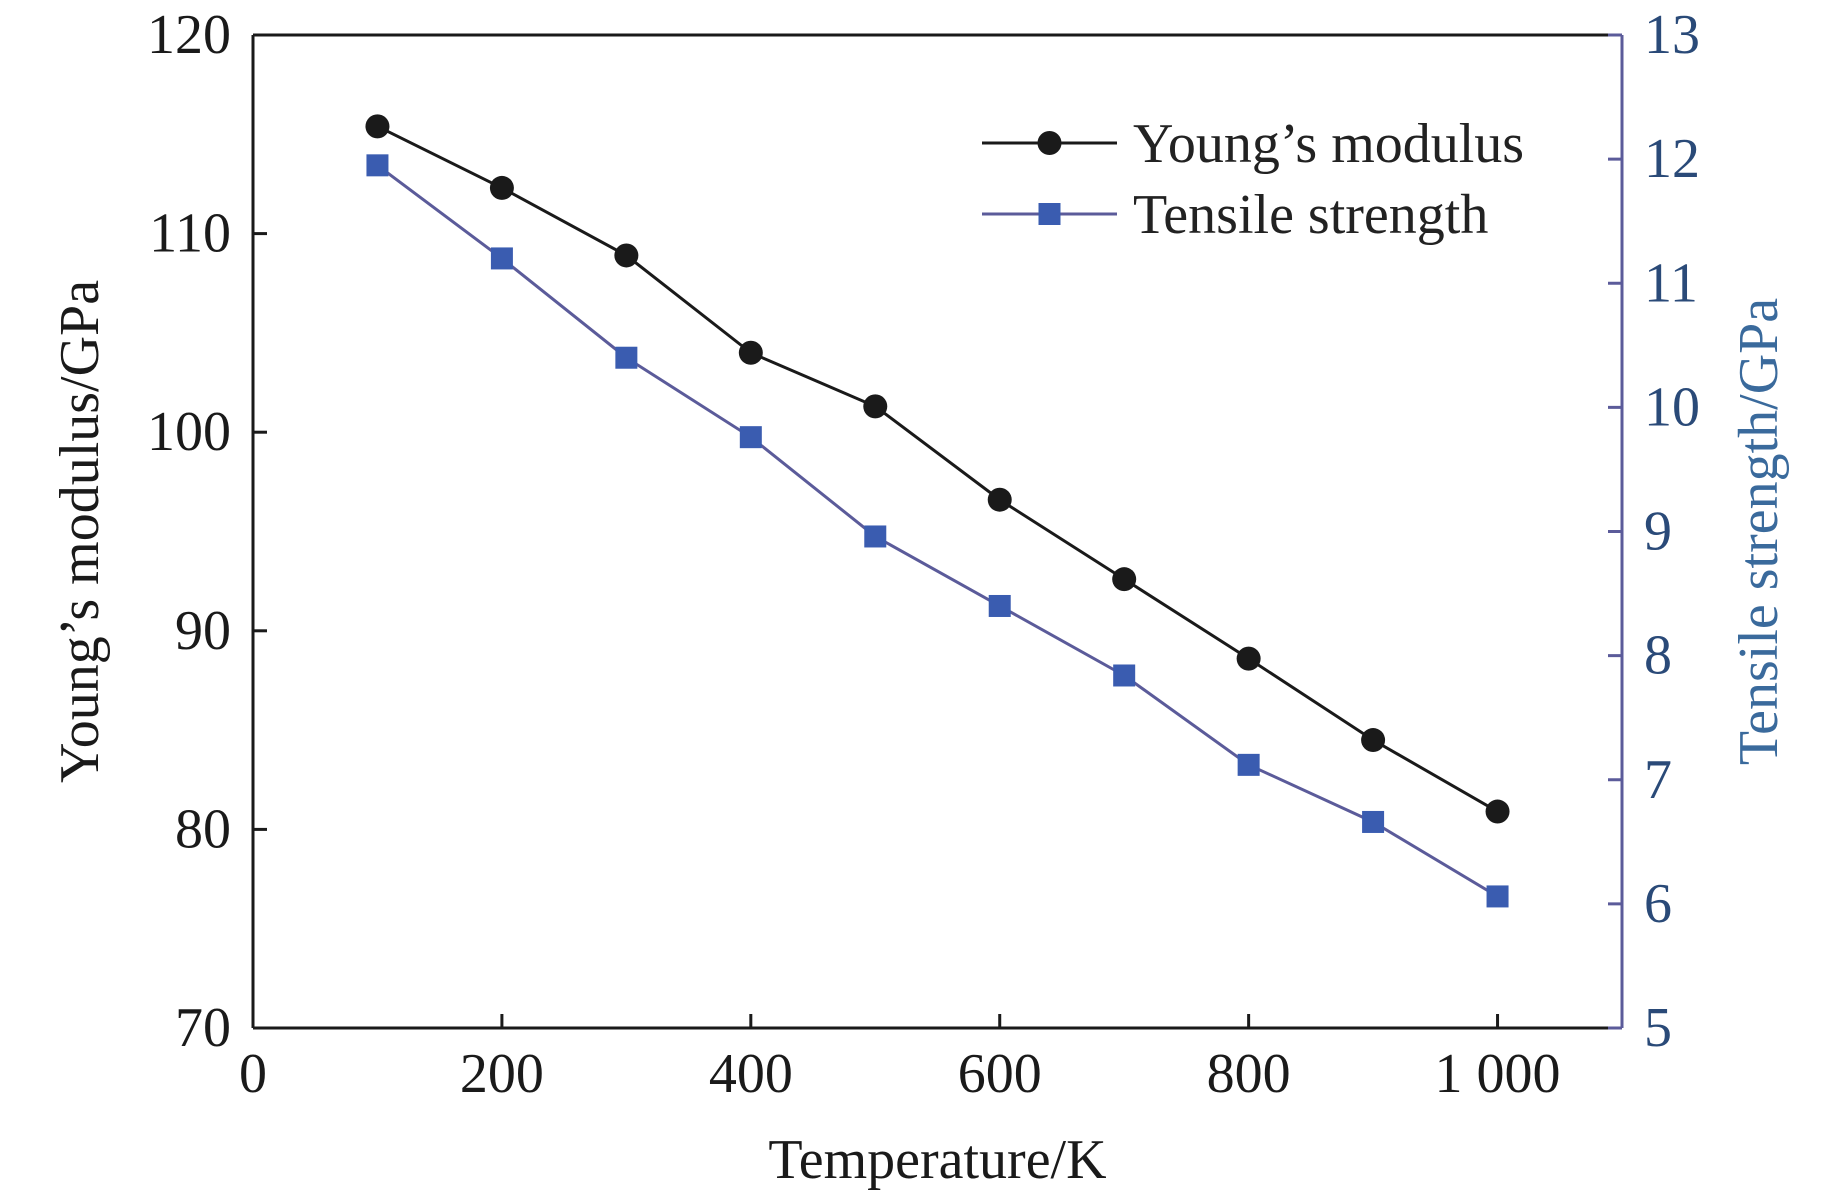  What do you see at coordinates (1658, 904) in the screenshot?
I see `y2-tick-label: 6` at bounding box center [1658, 904].